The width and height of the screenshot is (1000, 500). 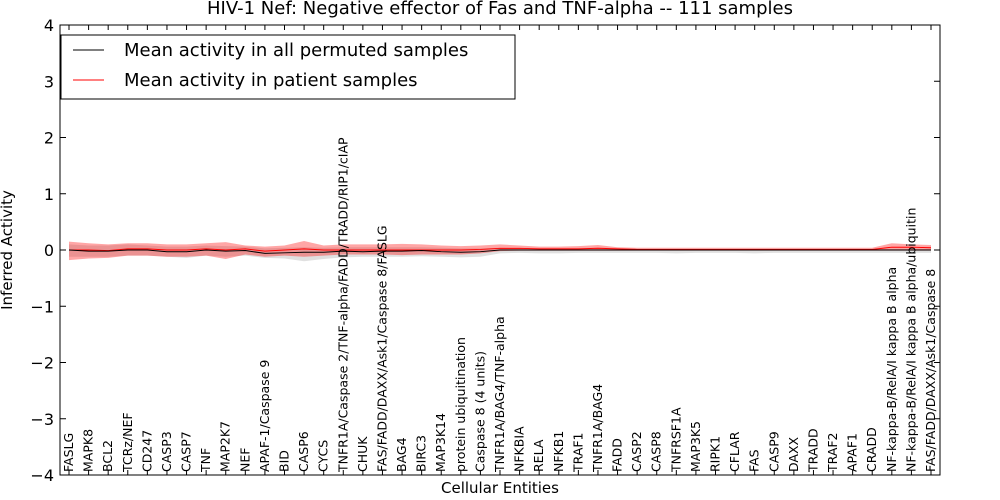 What do you see at coordinates (303, 451) in the screenshot?
I see `x-tick-label: CASP6` at bounding box center [303, 451].